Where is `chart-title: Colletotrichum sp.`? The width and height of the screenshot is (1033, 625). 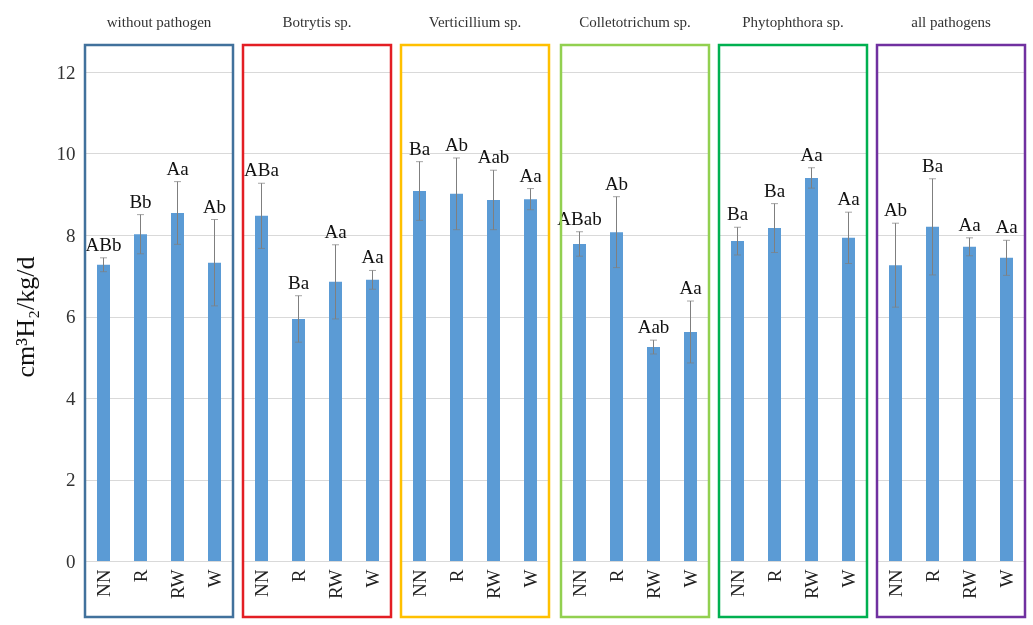
chart-title: Colletotrichum sp. is located at coordinates (635, 21).